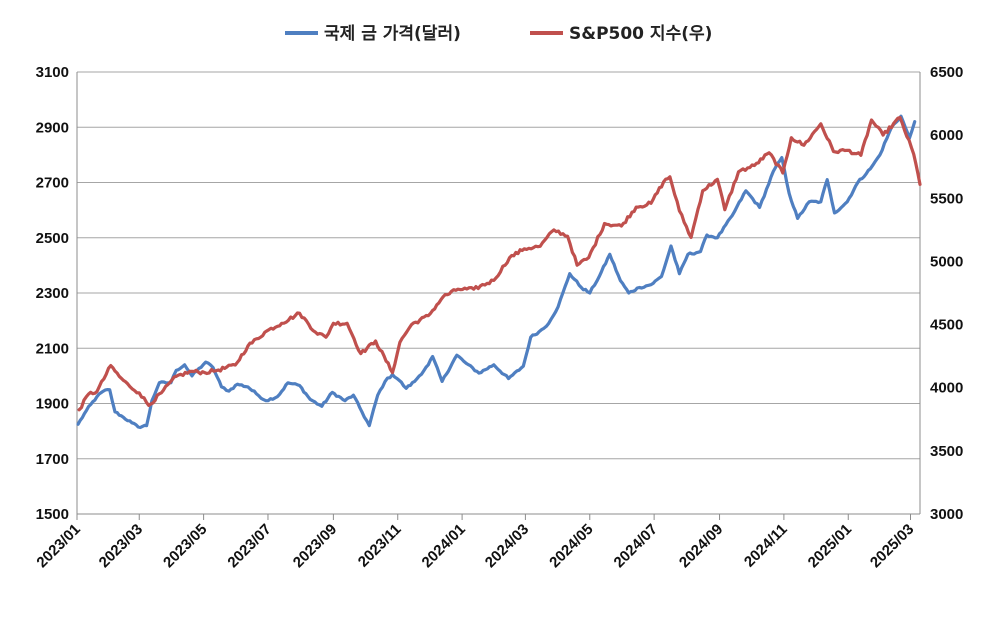  What do you see at coordinates (830, 546) in the screenshot?
I see `x-tick-2025-01: 2025/01` at bounding box center [830, 546].